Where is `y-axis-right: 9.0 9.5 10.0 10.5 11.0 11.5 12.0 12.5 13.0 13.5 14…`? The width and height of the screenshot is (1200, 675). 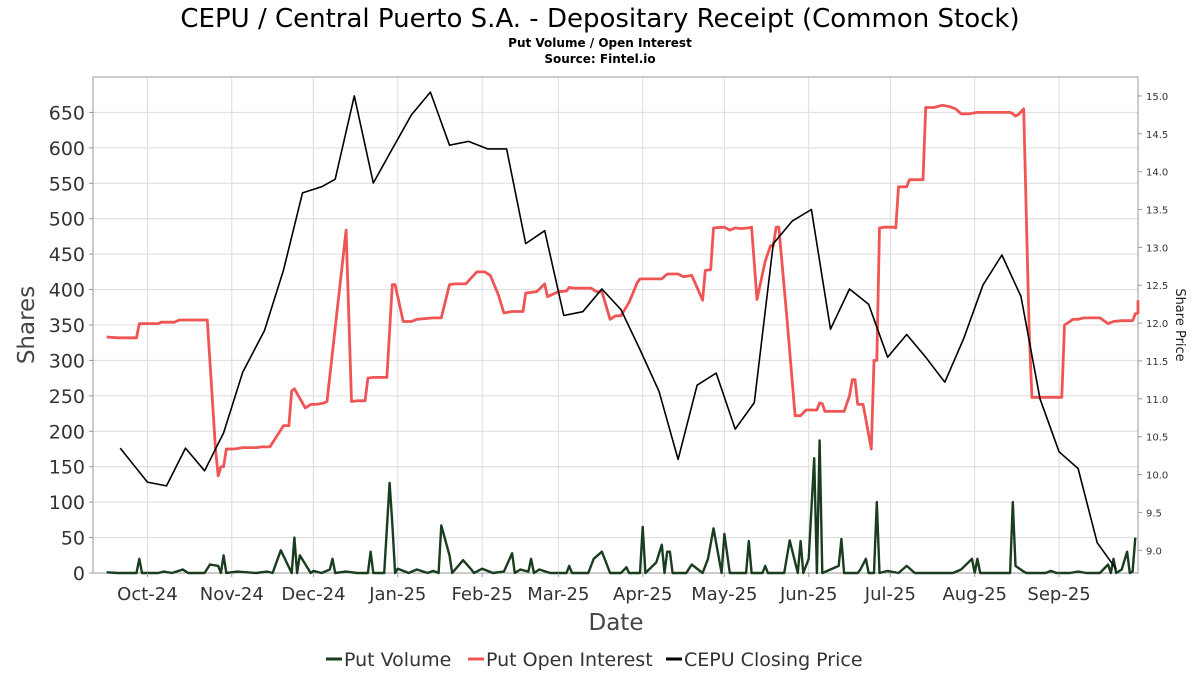
y-axis-right: 9.0 9.5 10.0 10.5 11.0 11.5 12.0 12.5 13.0 13.5 14… is located at coordinates (1153, 324).